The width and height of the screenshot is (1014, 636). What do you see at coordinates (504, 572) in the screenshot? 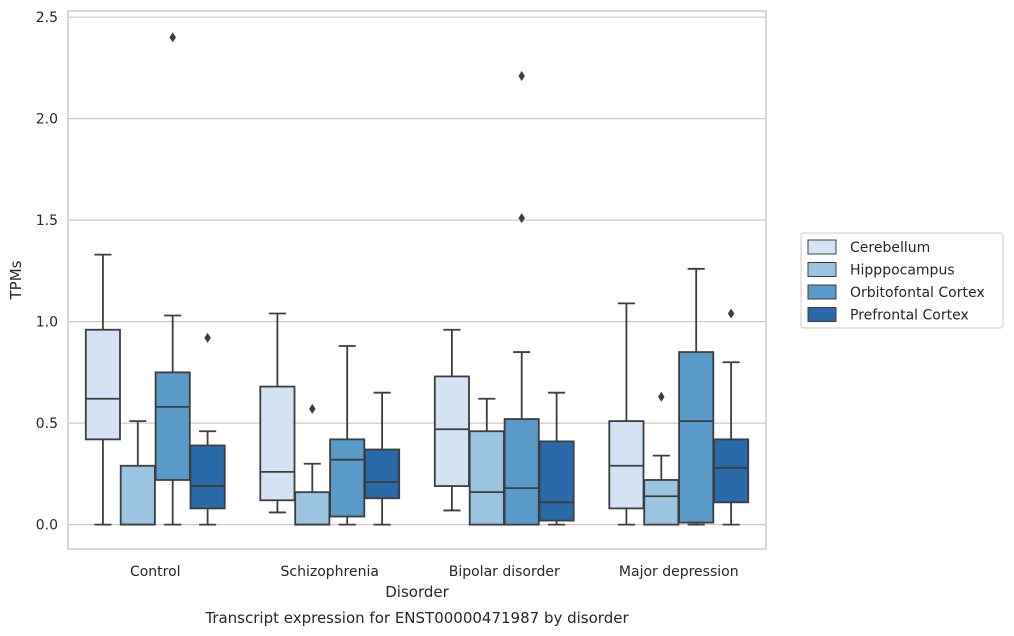
I see `x-tick-label: Bipolar disorder` at bounding box center [504, 572].